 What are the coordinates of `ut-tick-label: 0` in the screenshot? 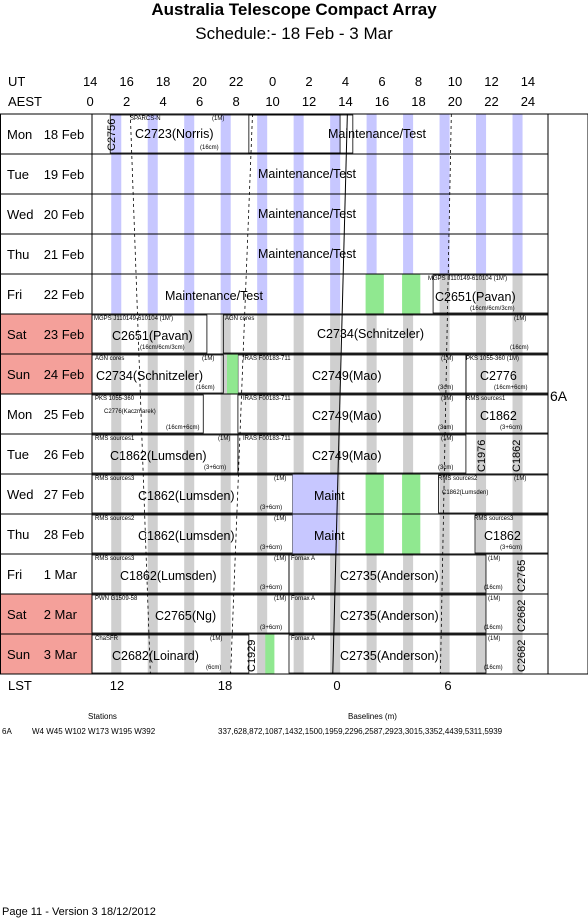 It's located at (272, 81).